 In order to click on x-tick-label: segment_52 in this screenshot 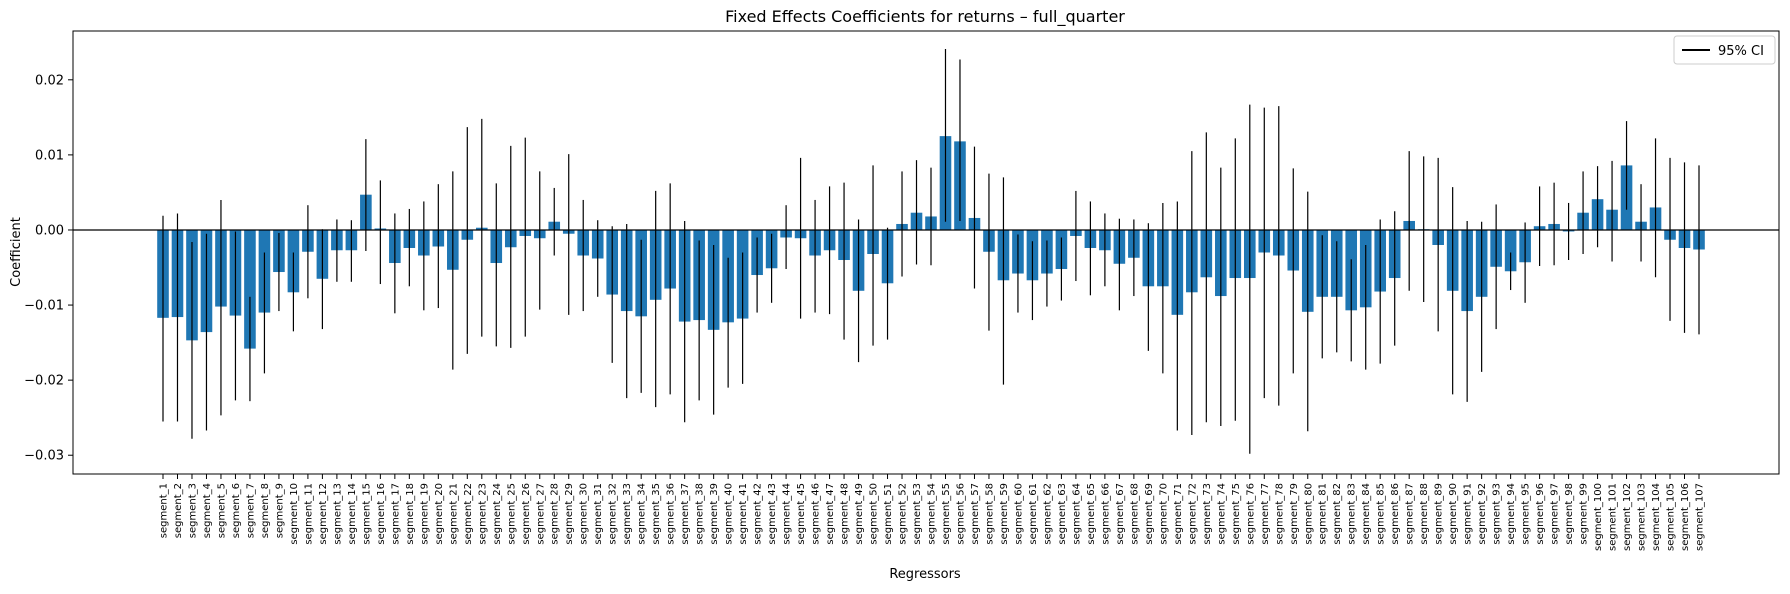, I will do `click(903, 514)`.